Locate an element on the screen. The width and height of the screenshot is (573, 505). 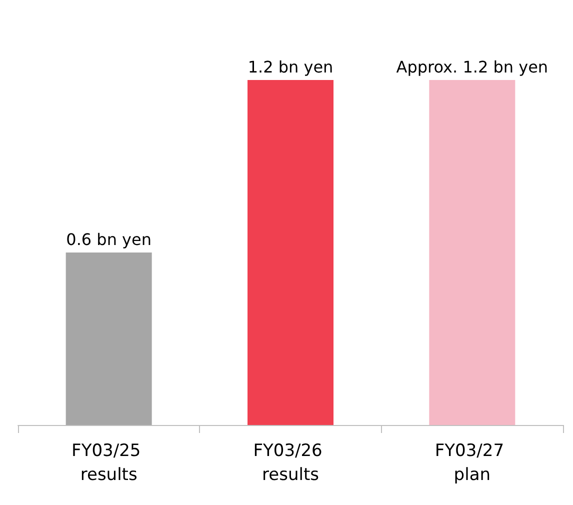
x-tick-label: FY03/26 results is located at coordinates (290, 463).